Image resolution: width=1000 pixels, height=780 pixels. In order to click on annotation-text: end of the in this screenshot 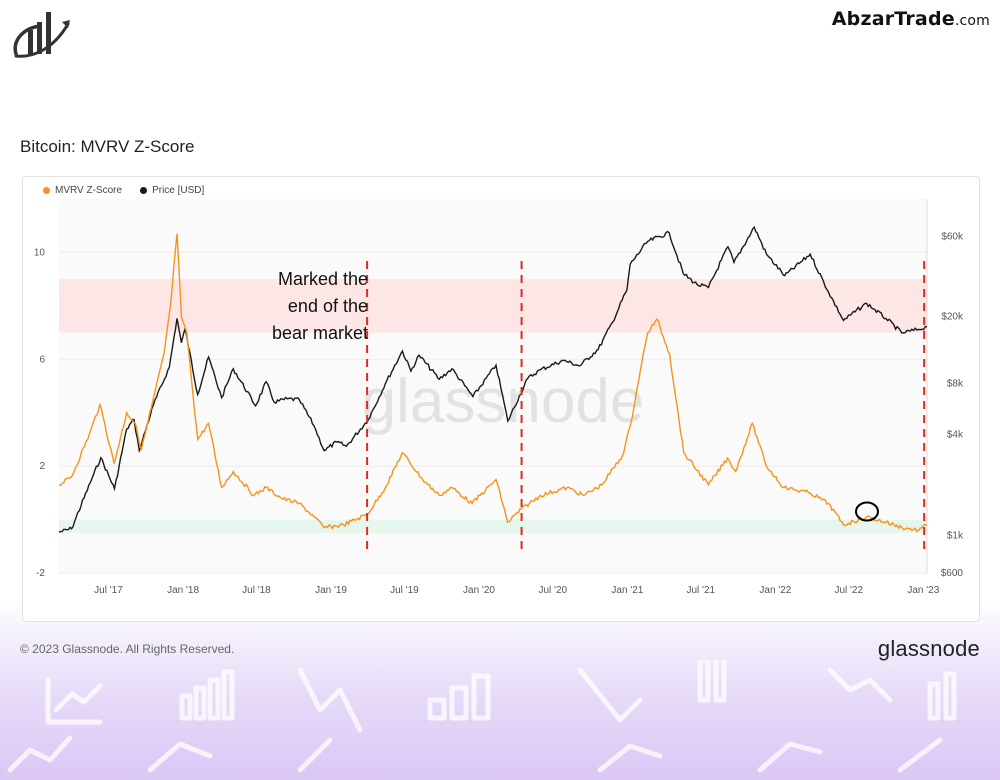, I will do `click(328, 306)`.